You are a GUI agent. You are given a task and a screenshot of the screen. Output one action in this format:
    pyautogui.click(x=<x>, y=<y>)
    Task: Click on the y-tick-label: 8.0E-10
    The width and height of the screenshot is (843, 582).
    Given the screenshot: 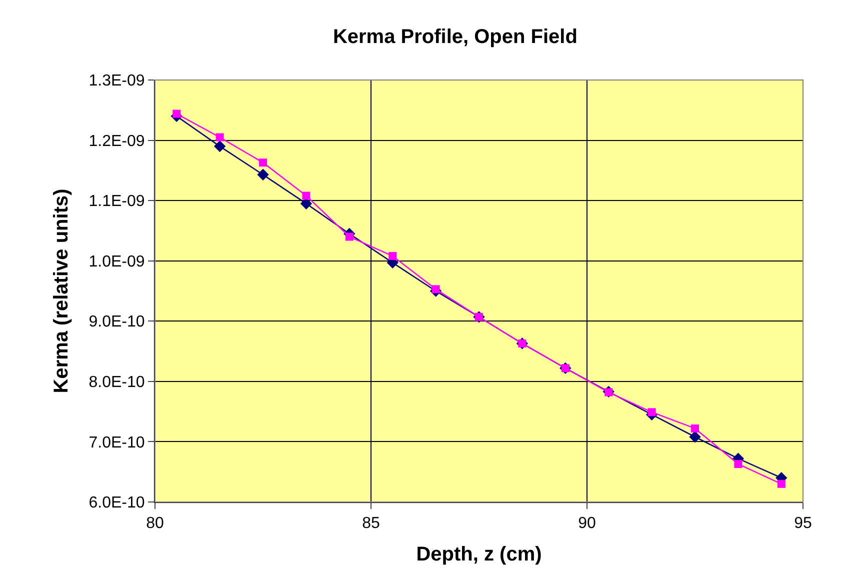 What is the action you would take?
    pyautogui.click(x=116, y=383)
    